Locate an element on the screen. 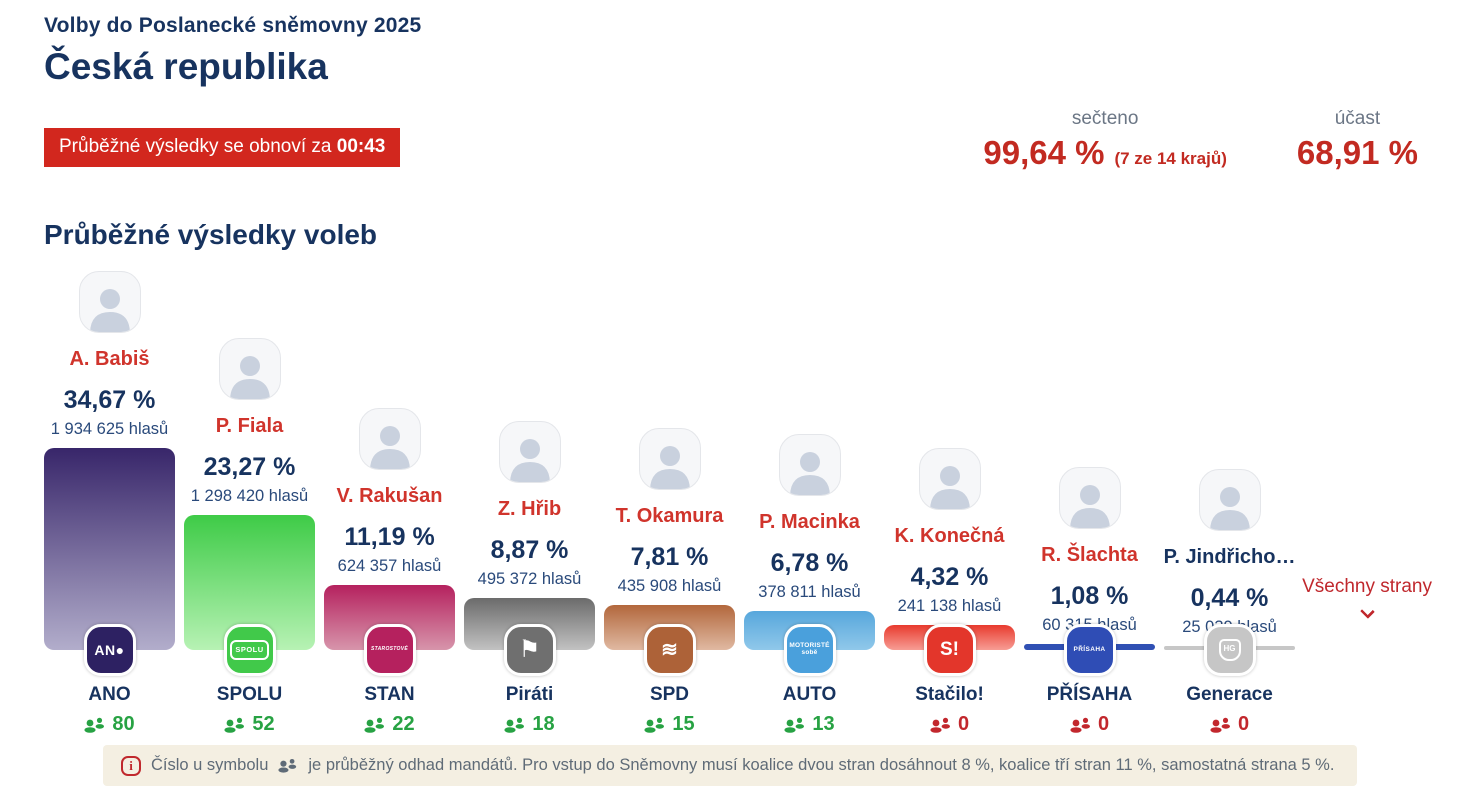 This screenshot has height=812, width=1458. mandates-count: 18 is located at coordinates (543, 724).